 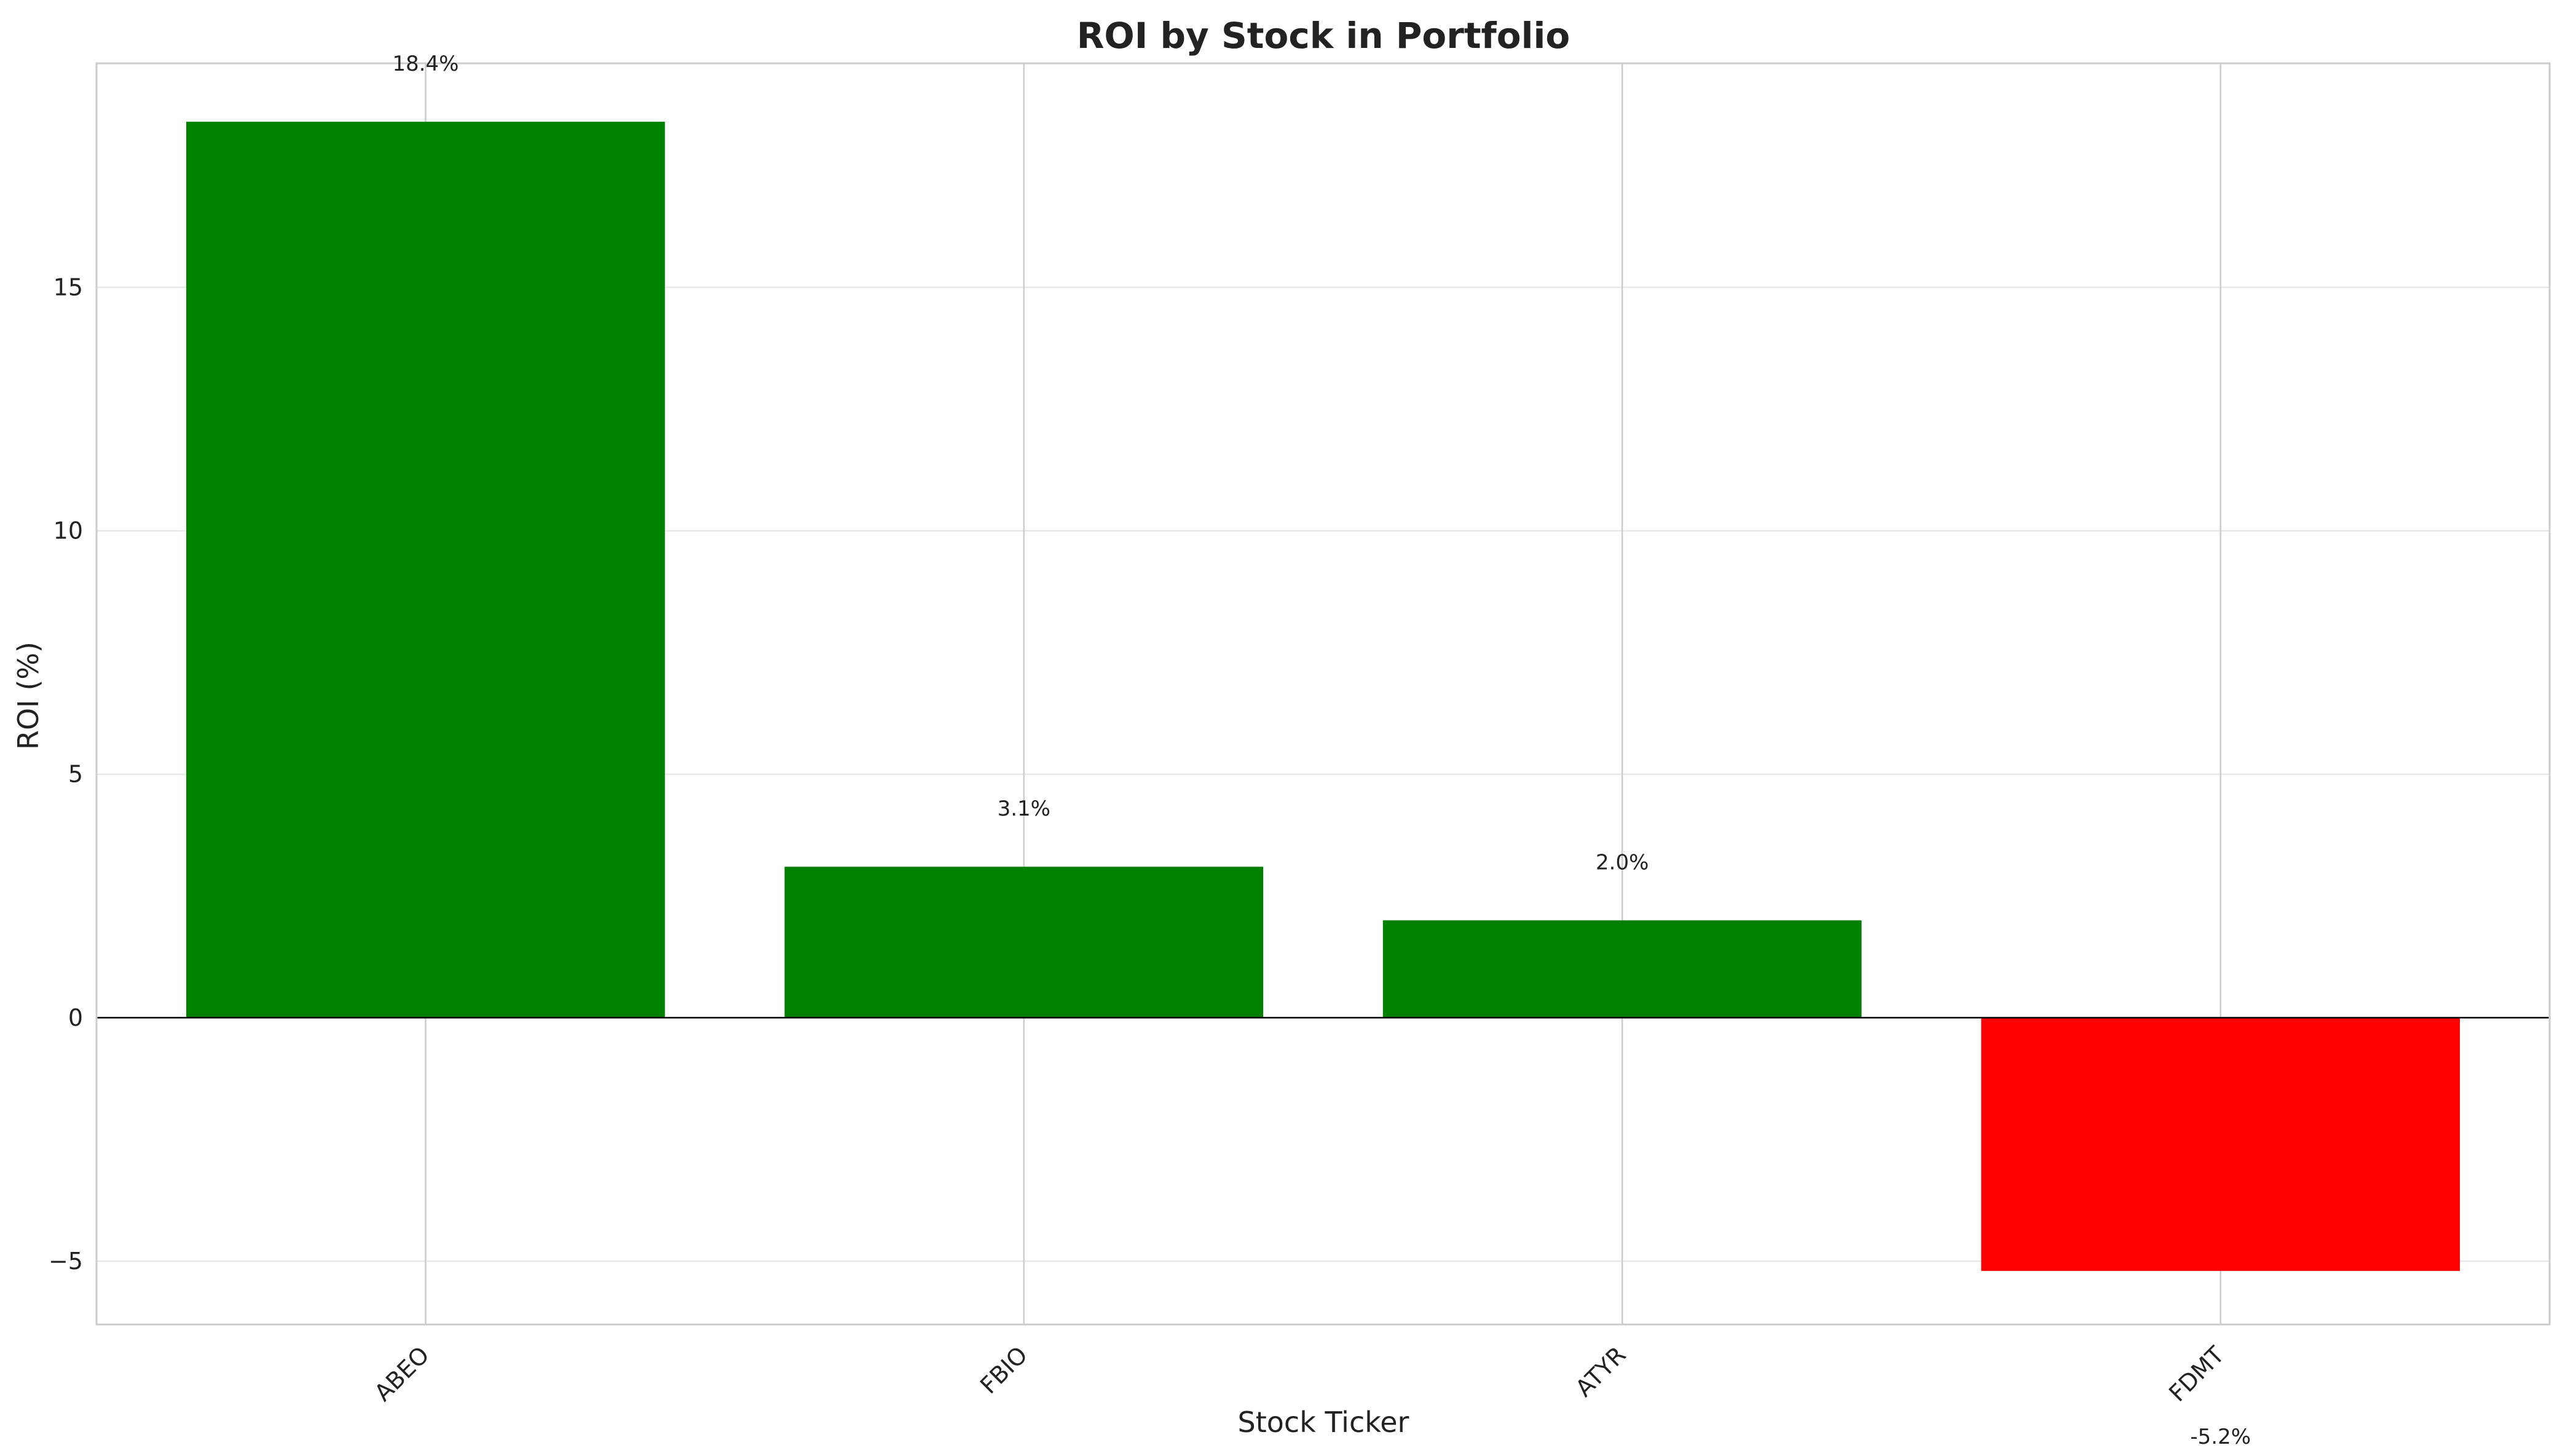 What do you see at coordinates (28, 696) in the screenshot?
I see `y-axis-label: ROI (%)` at bounding box center [28, 696].